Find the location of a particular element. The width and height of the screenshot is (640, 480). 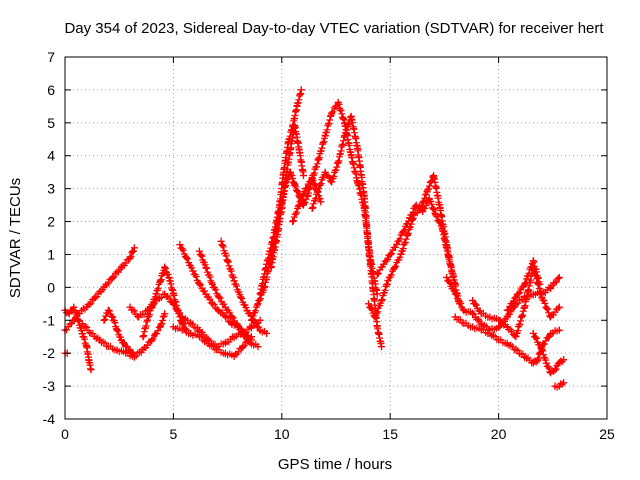

x-axis-label: GPS time / hours is located at coordinates (335, 464).